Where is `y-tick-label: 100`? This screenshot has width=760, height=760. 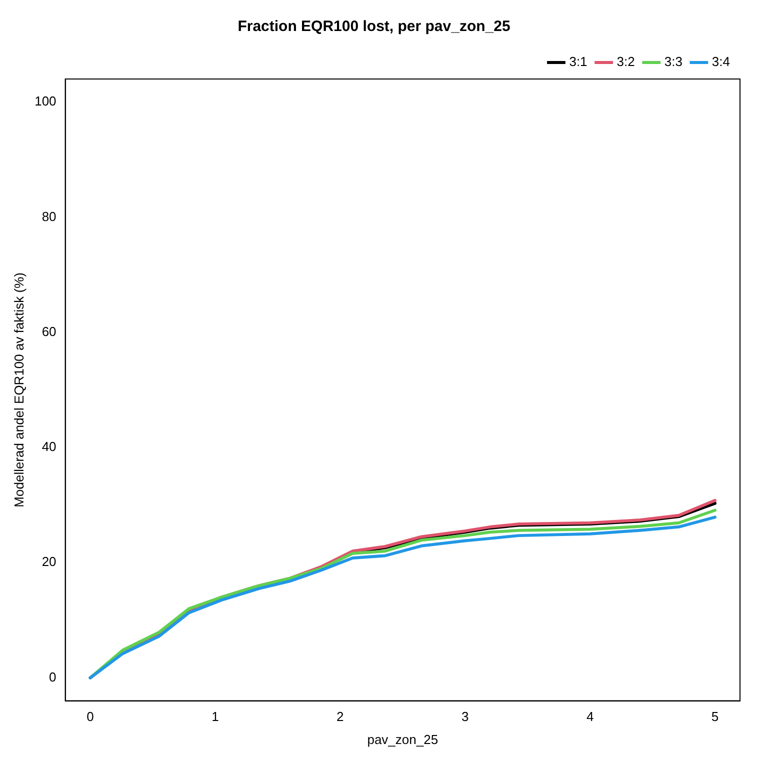
y-tick-label: 100 is located at coordinates (45, 101).